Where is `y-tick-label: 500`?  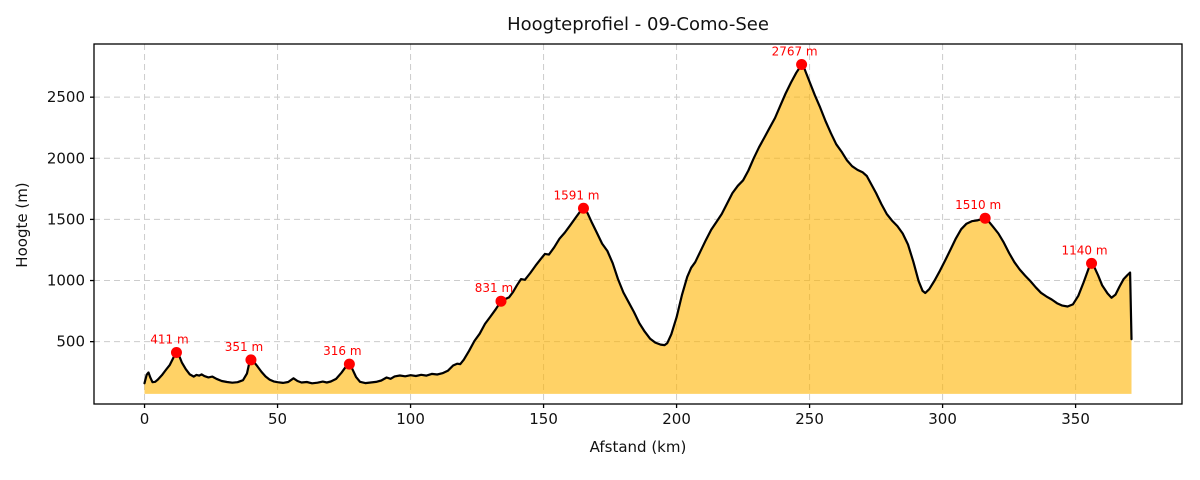
y-tick-label: 500 is located at coordinates (70, 342).